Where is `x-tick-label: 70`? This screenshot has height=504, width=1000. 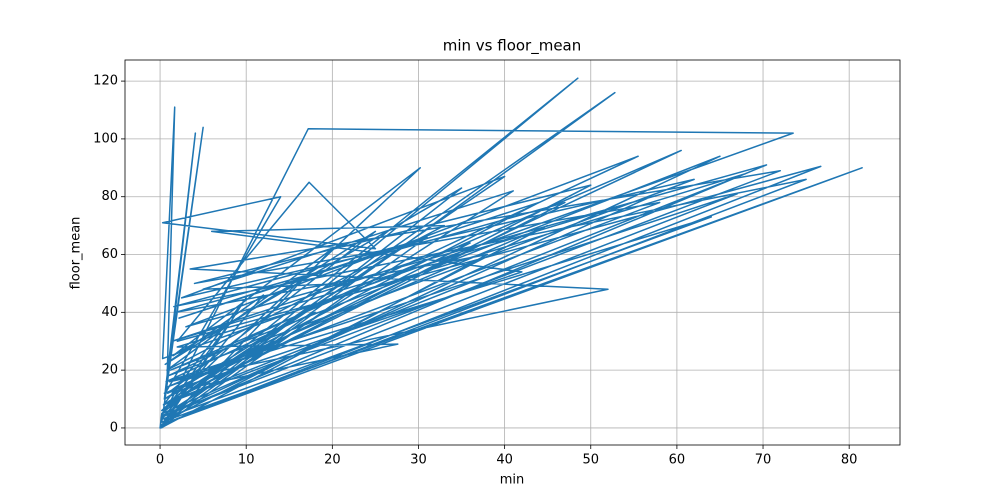 x-tick-label: 70 is located at coordinates (763, 460).